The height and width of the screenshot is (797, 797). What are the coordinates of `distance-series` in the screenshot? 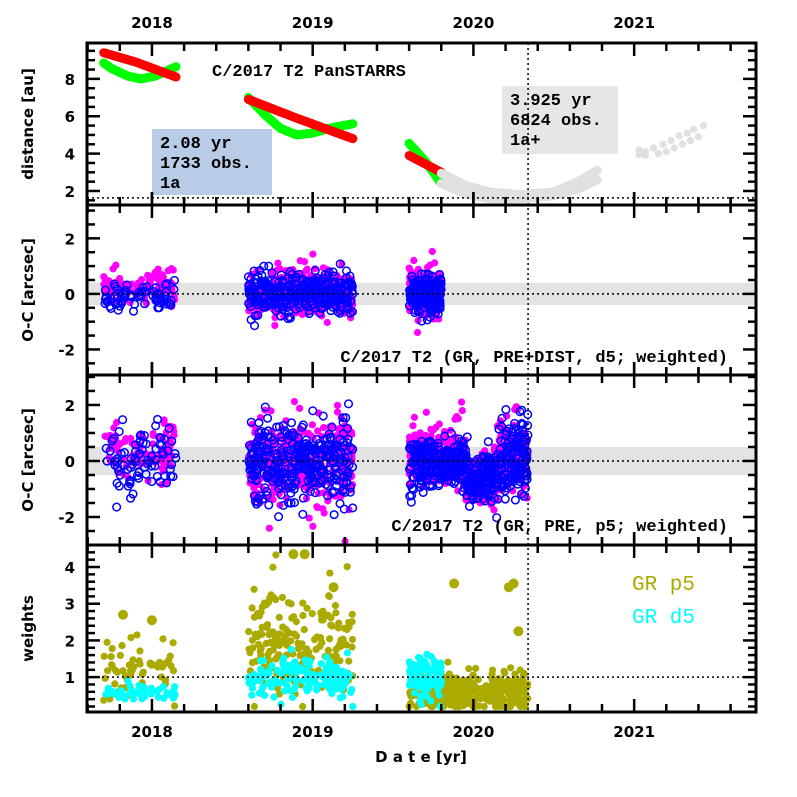 It's located at (403, 125).